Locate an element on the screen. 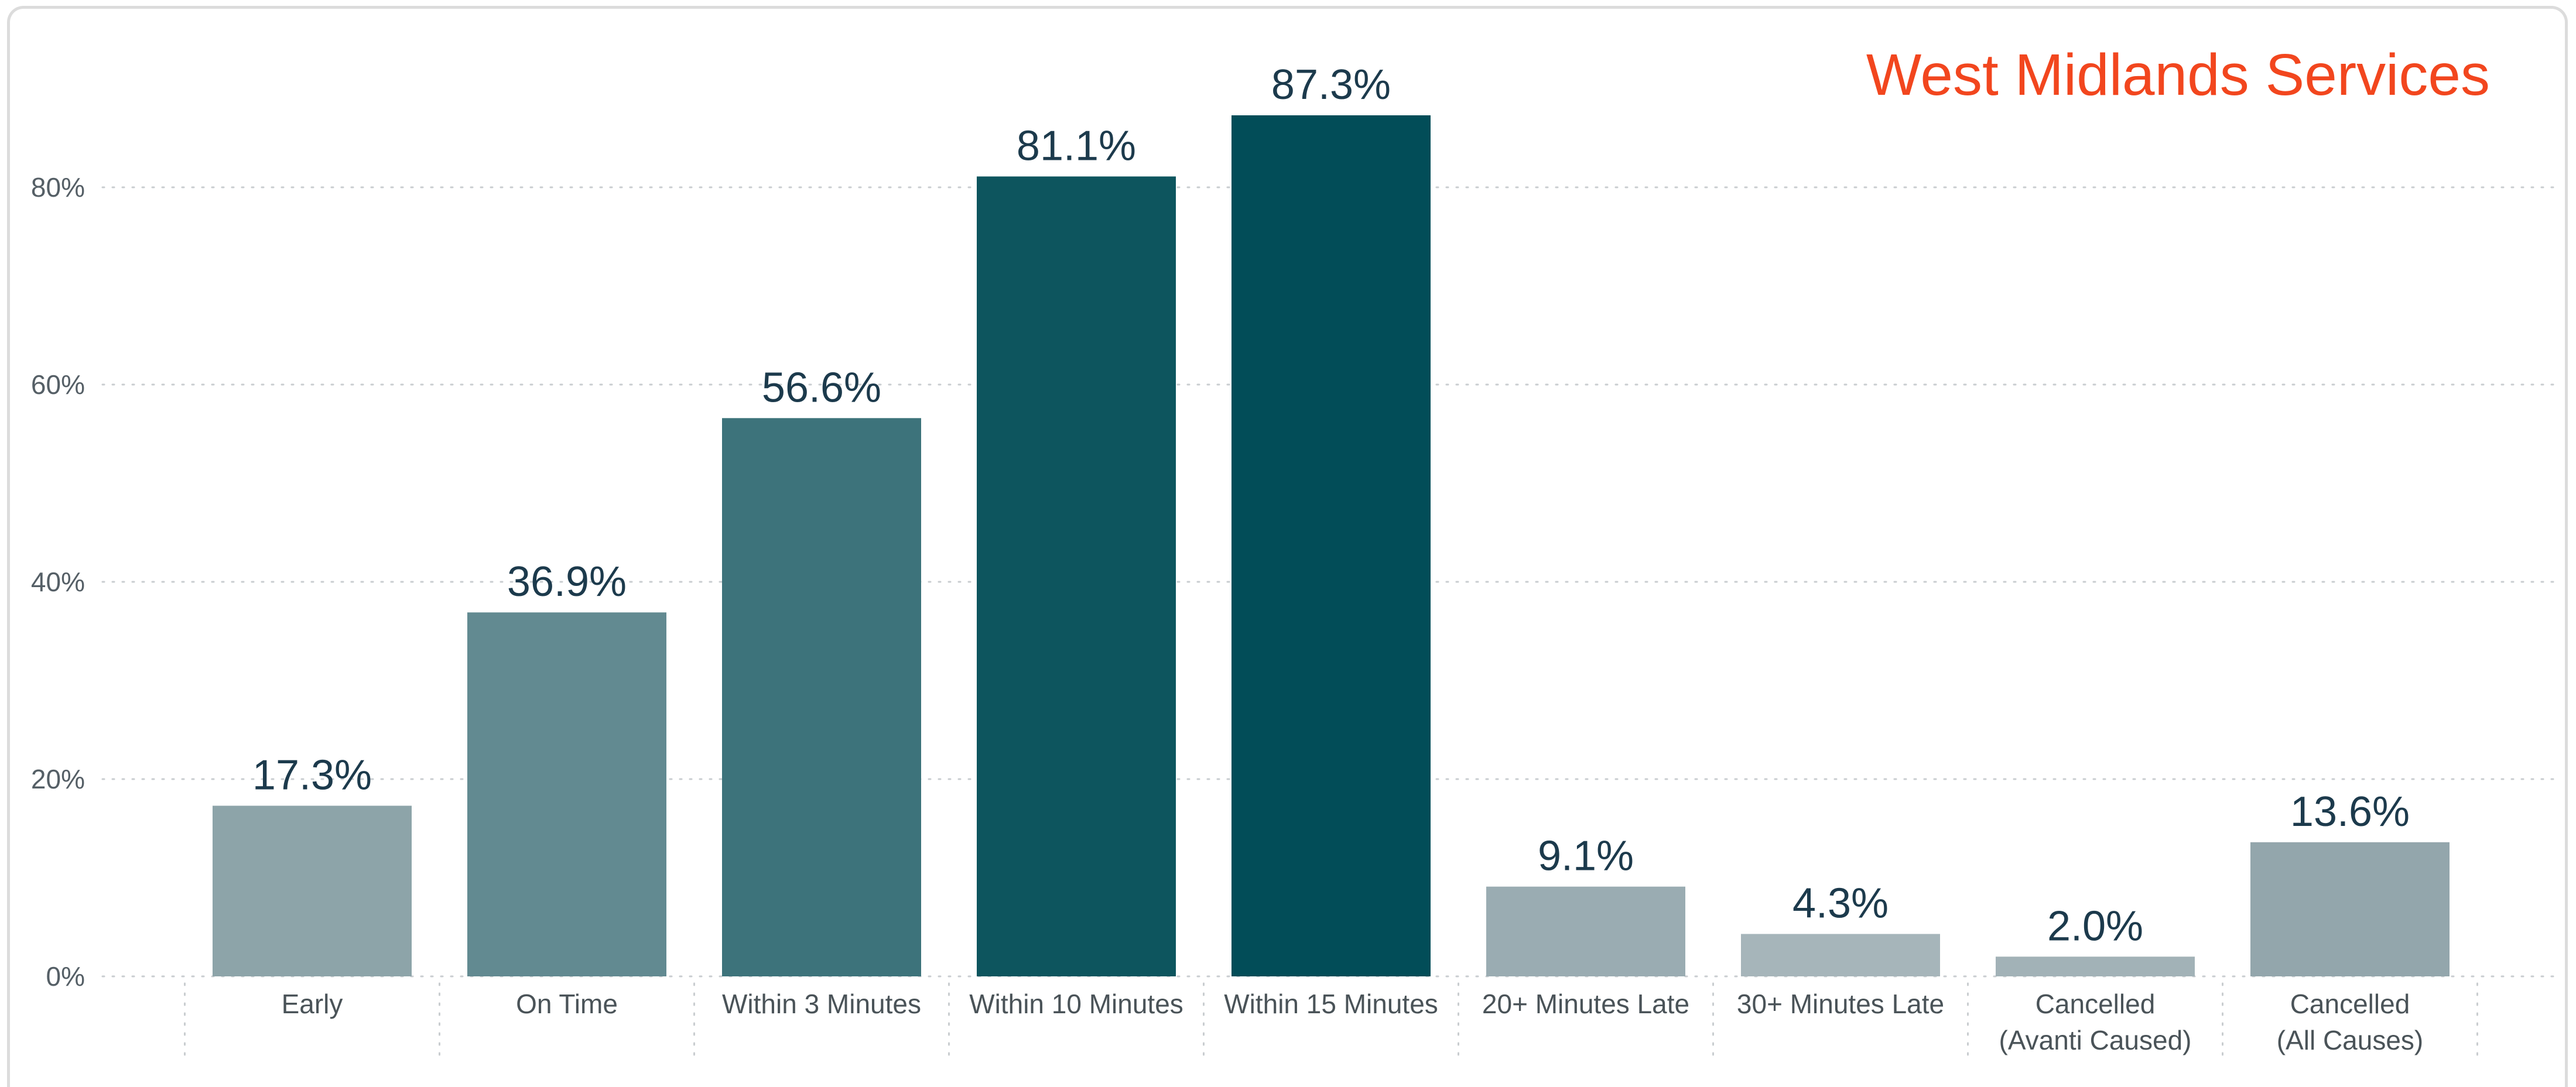 This screenshot has height=1087, width=2576. value-label: 9.1% is located at coordinates (1586, 856).